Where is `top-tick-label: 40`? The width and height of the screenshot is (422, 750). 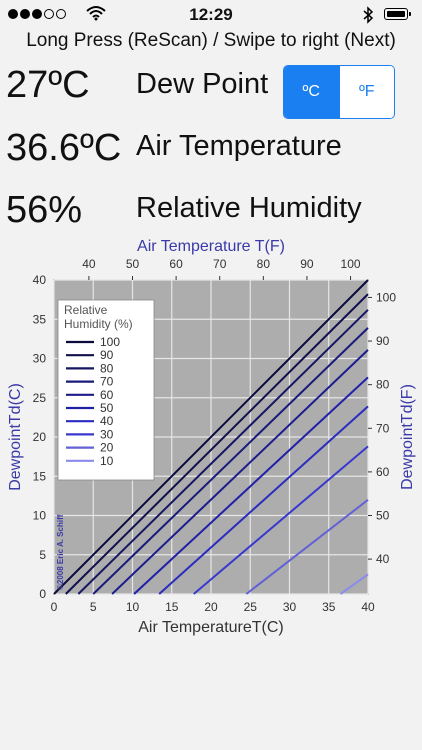 top-tick-label: 40 is located at coordinates (89, 264).